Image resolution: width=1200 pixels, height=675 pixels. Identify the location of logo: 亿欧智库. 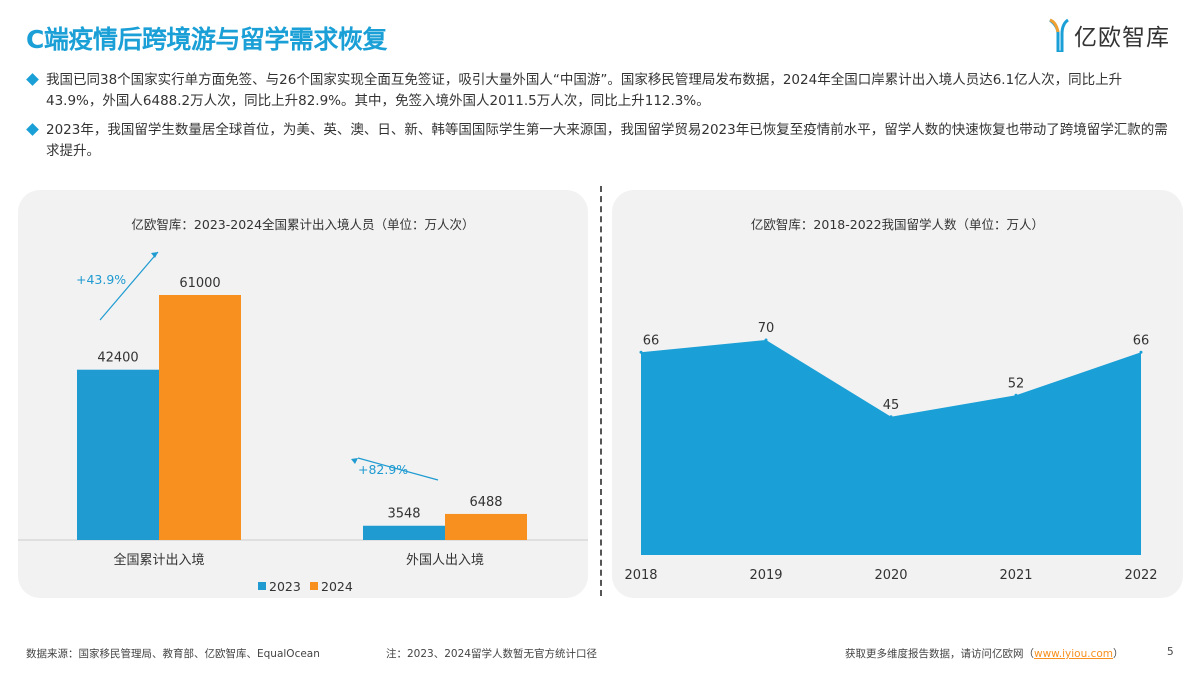
(1109, 35).